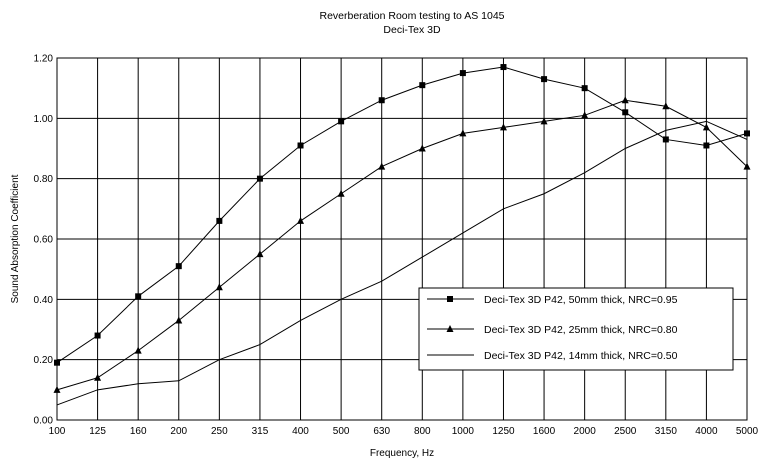 The image size is (759, 458). I want to click on y-tick-label: 0.20, so click(44, 360).